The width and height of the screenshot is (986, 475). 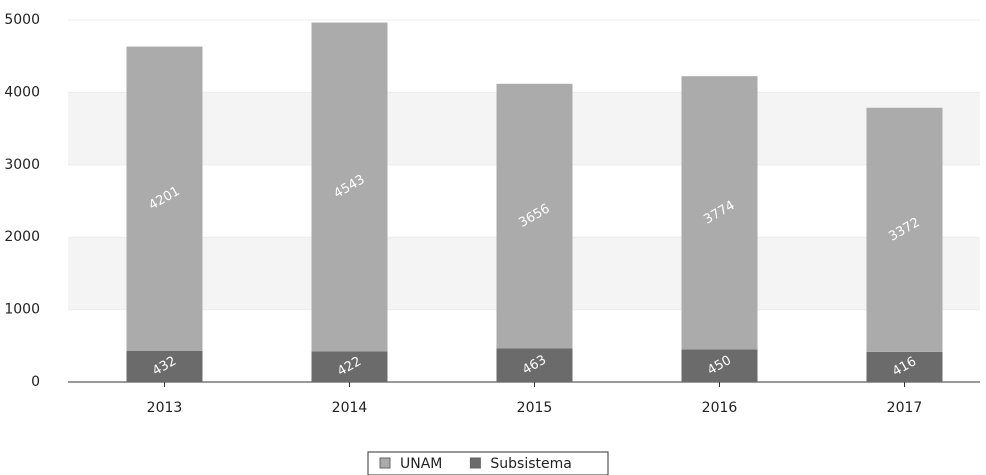 I want to click on y-tick-label: 4000, so click(x=22, y=92).